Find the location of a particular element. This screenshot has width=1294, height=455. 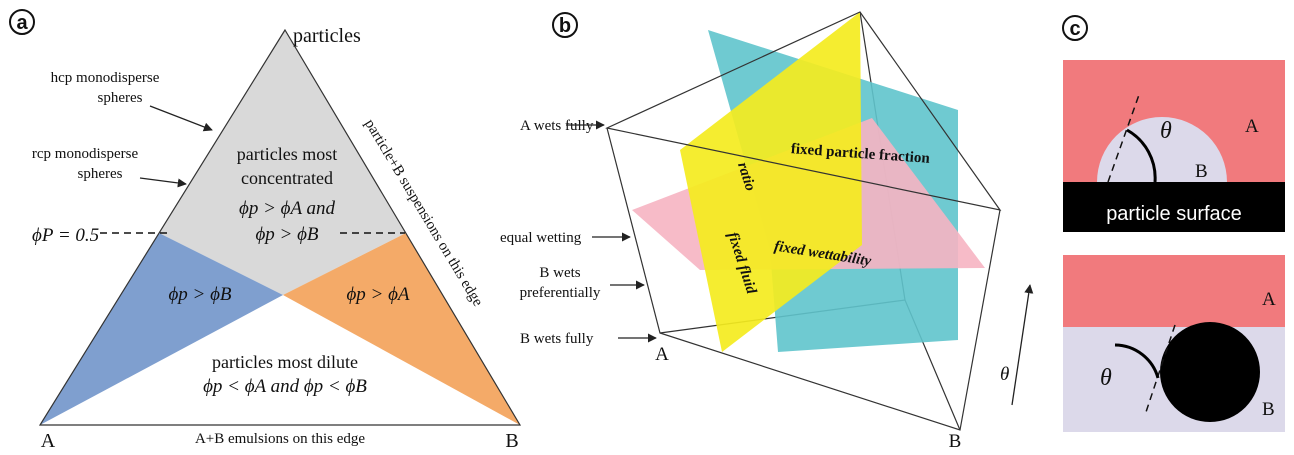

prism-top is located at coordinates (803, 111).